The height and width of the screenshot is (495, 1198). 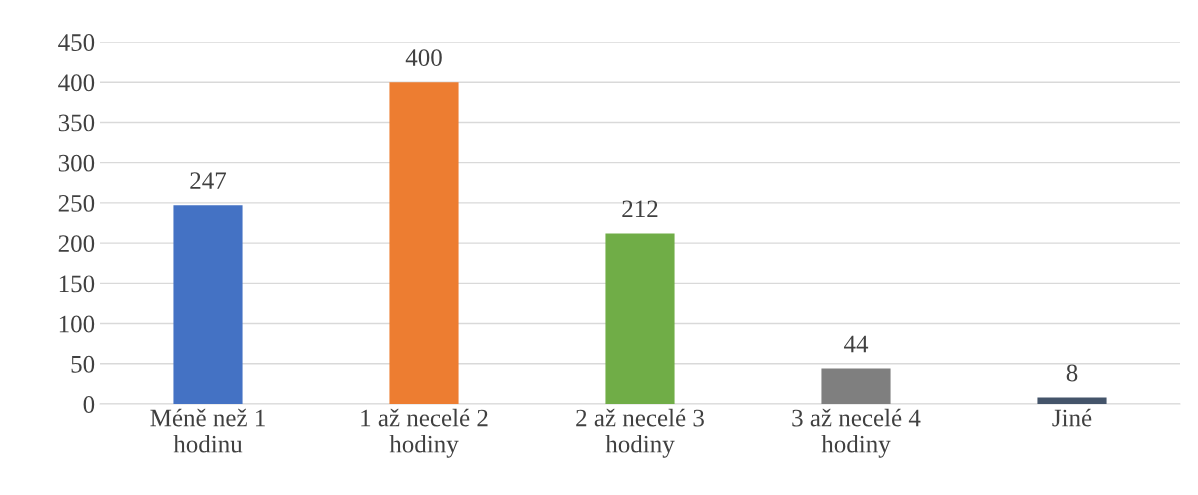 What do you see at coordinates (76, 123) in the screenshot?
I see `y-tick-label: 350` at bounding box center [76, 123].